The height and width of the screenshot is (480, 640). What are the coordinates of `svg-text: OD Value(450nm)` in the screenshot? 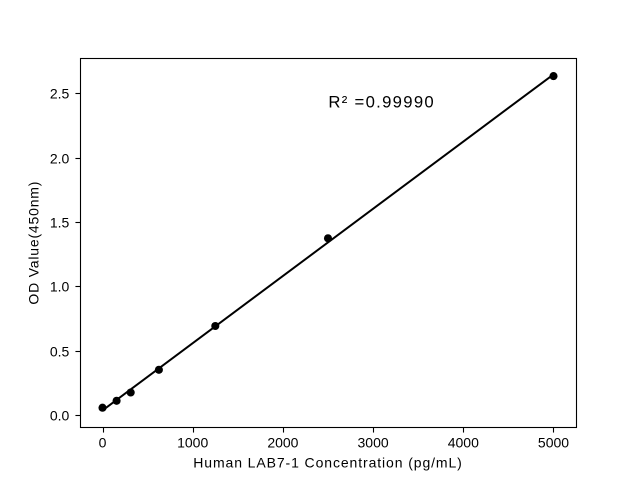 It's located at (33, 243).